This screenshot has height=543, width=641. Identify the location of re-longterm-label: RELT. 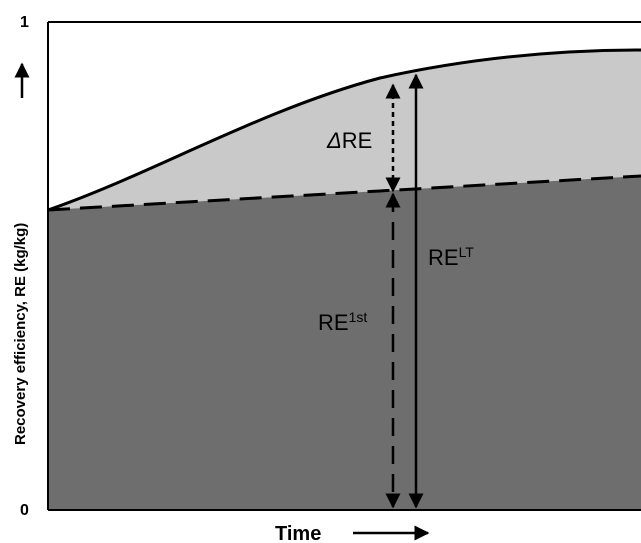
(451, 257).